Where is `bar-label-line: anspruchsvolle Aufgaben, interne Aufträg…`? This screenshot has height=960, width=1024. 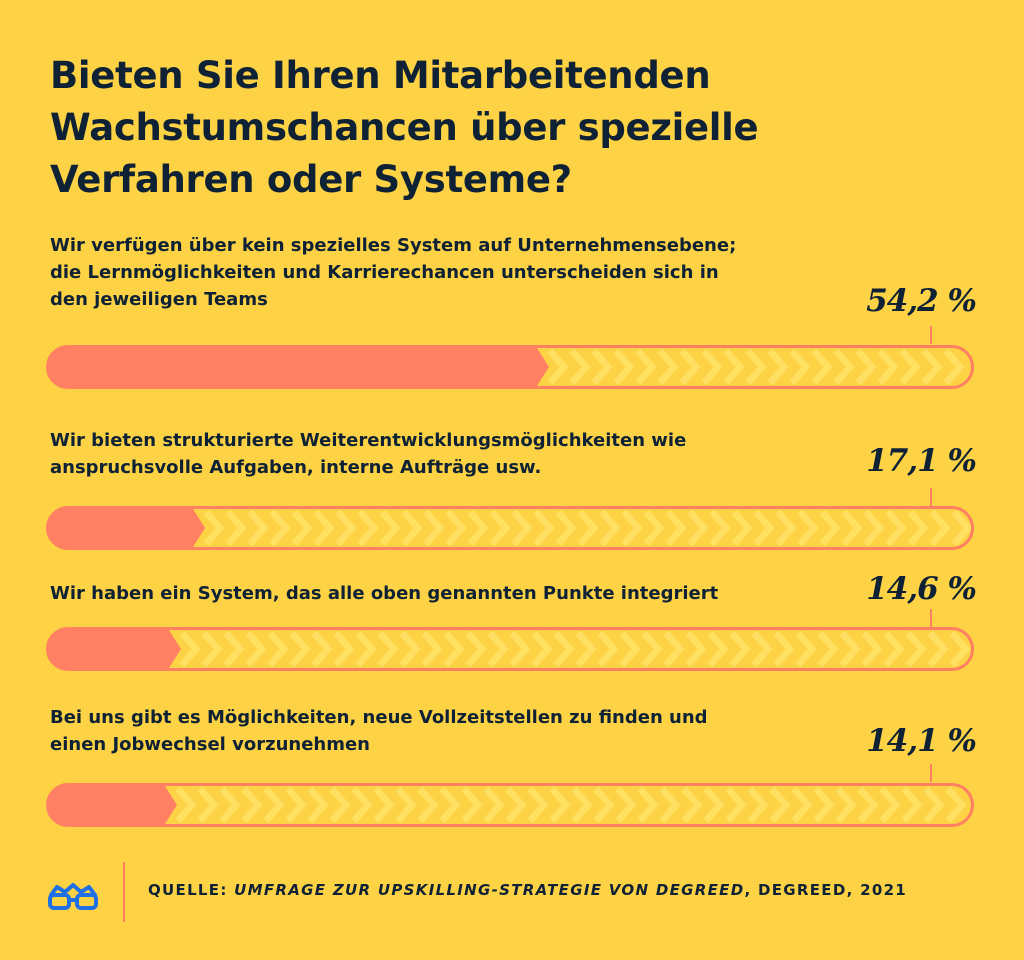
bar-label-line: anspruchsvolle Aufgaben, interne Aufträg… is located at coordinates (296, 467).